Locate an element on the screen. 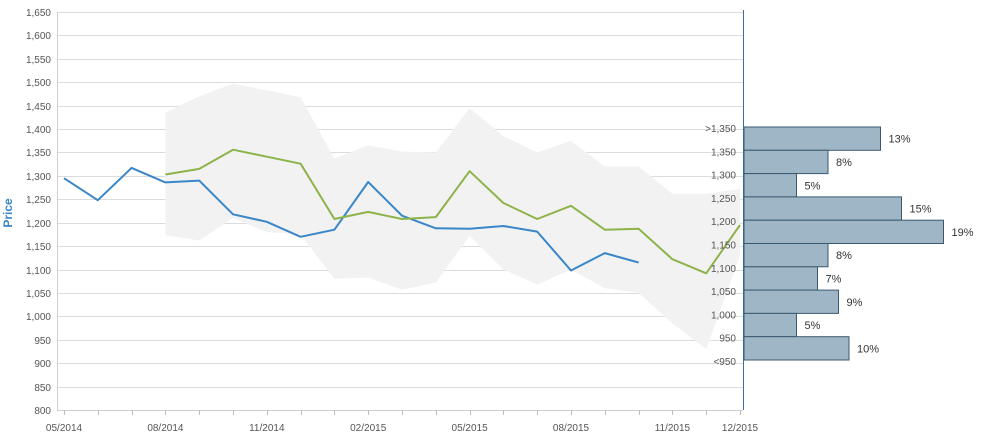 This screenshot has width=981, height=435. y-tick-label: 1,550 is located at coordinates (38, 60).